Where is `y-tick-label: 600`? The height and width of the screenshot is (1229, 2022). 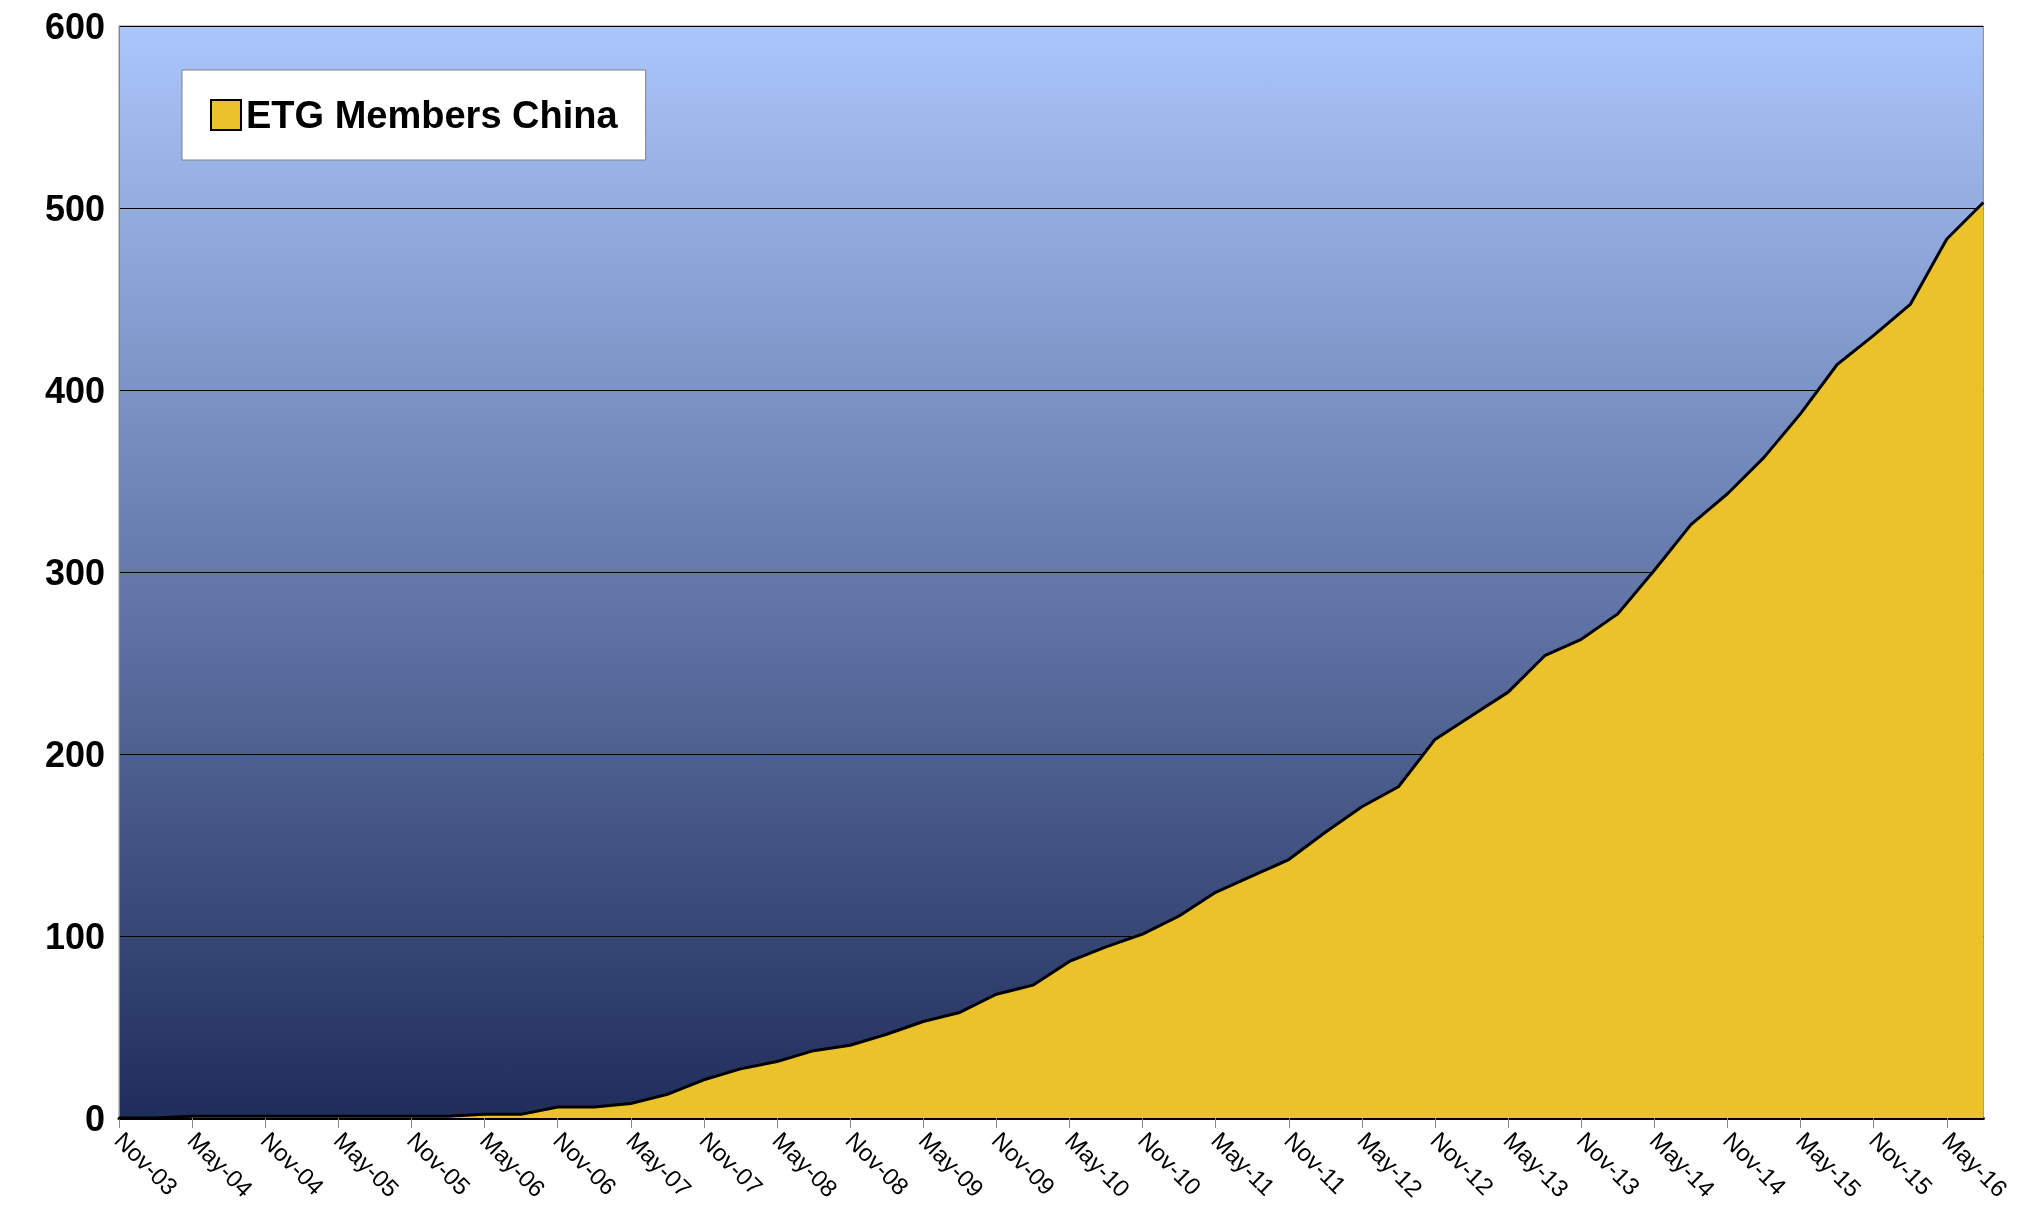
y-tick-label: 600 is located at coordinates (74, 26).